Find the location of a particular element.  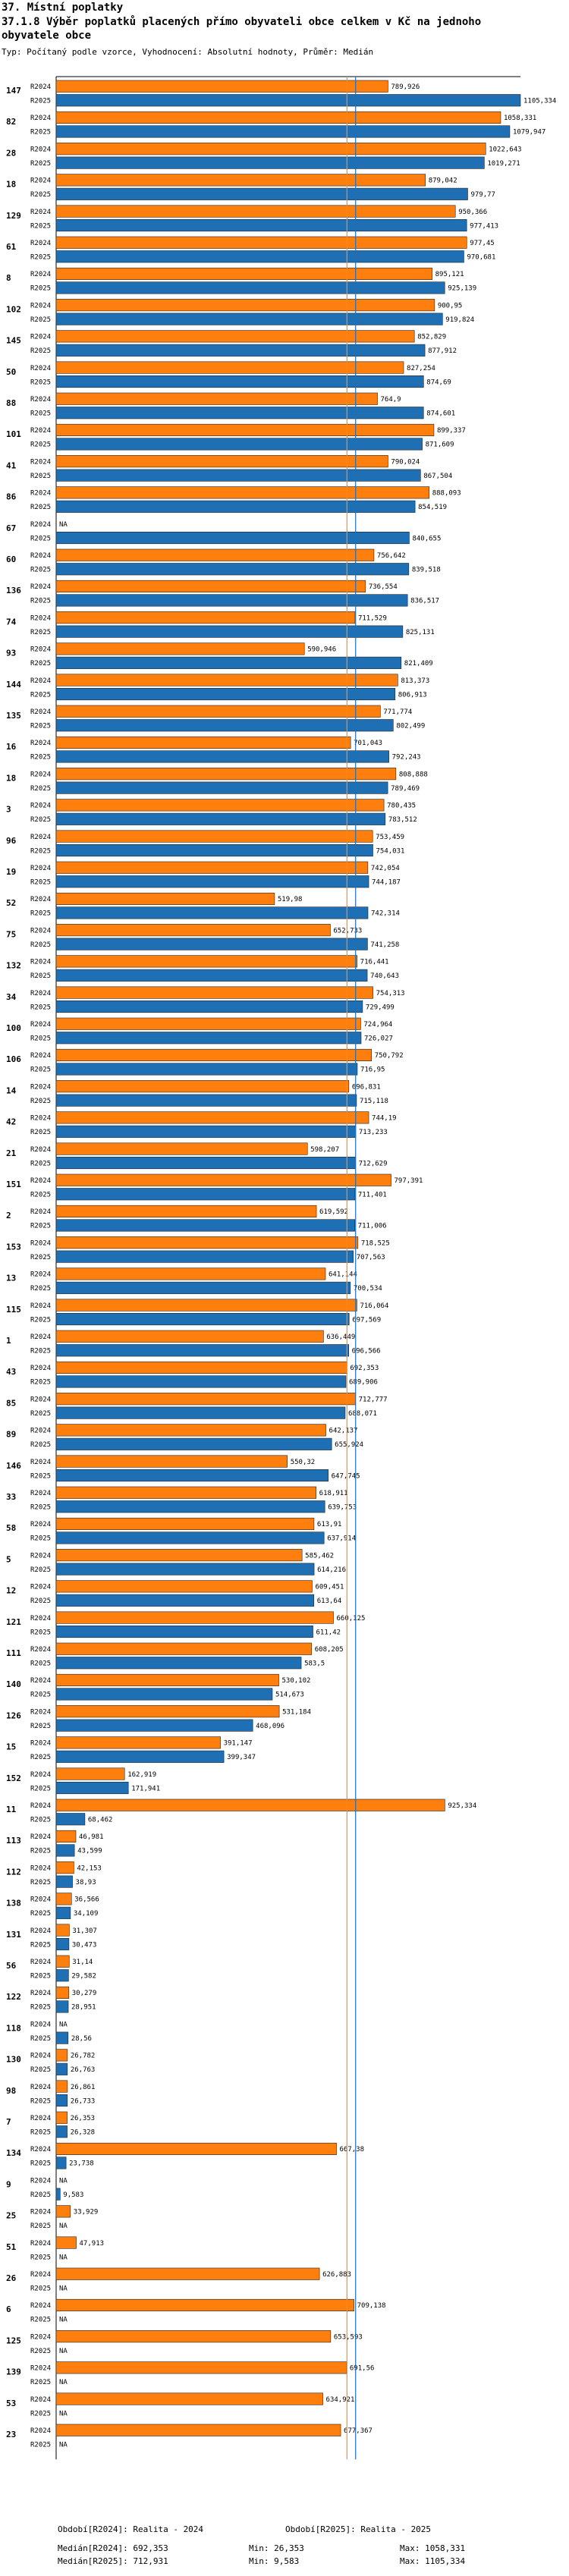

category-label: 11 is located at coordinates (11, 1809).